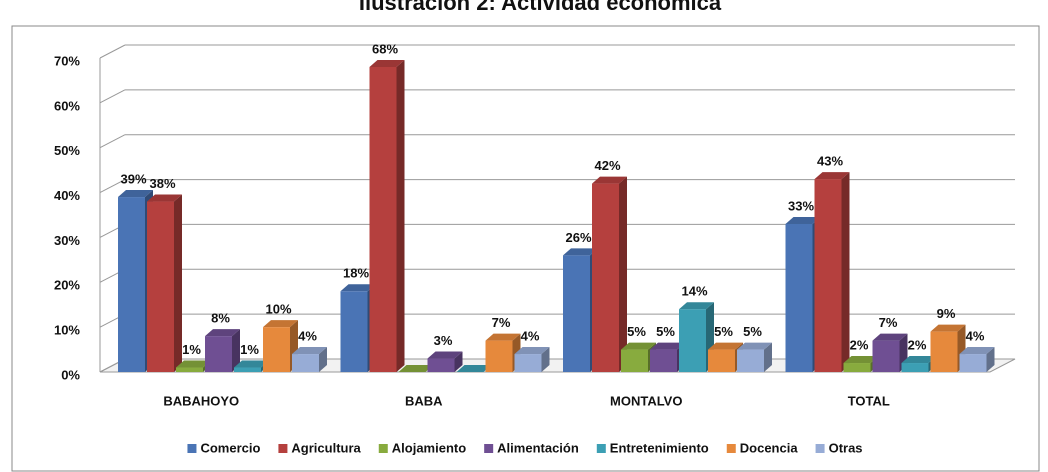 The width and height of the screenshot is (1048, 472). Describe the element at coordinates (133, 178) in the screenshot. I see `data-label: 39%` at that location.